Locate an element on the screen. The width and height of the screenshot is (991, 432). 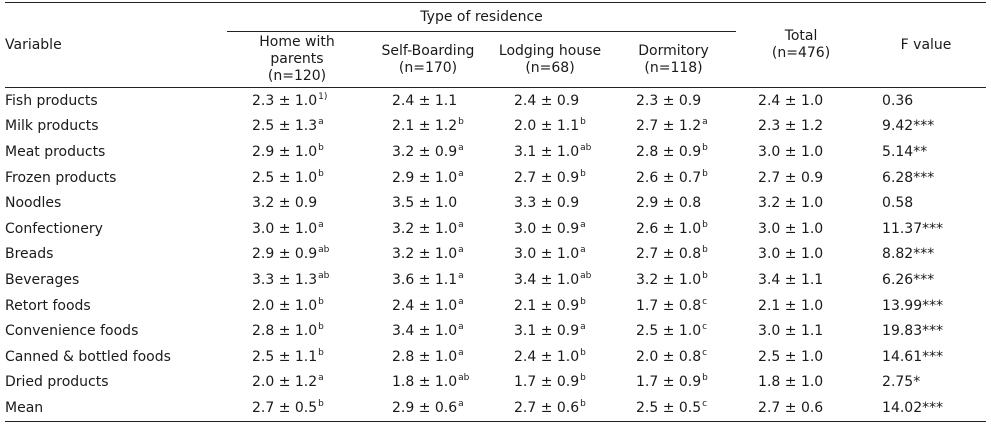
cell-home: 2.3 ± 1.01) is located at coordinates (297, 101).